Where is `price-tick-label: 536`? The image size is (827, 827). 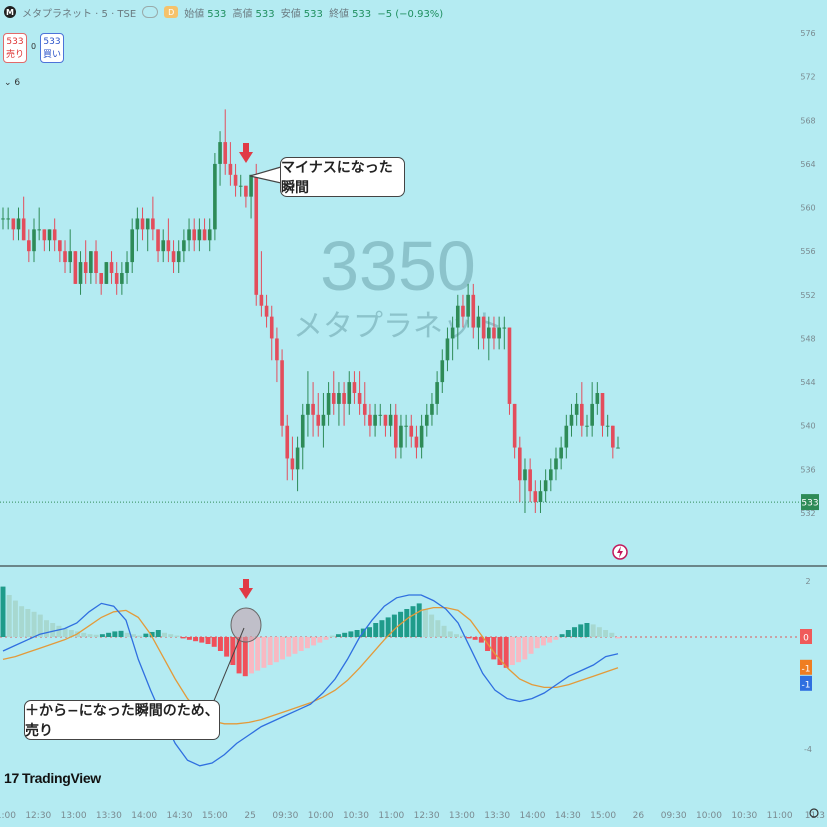
price-tick-label: 536 is located at coordinates (807, 469).